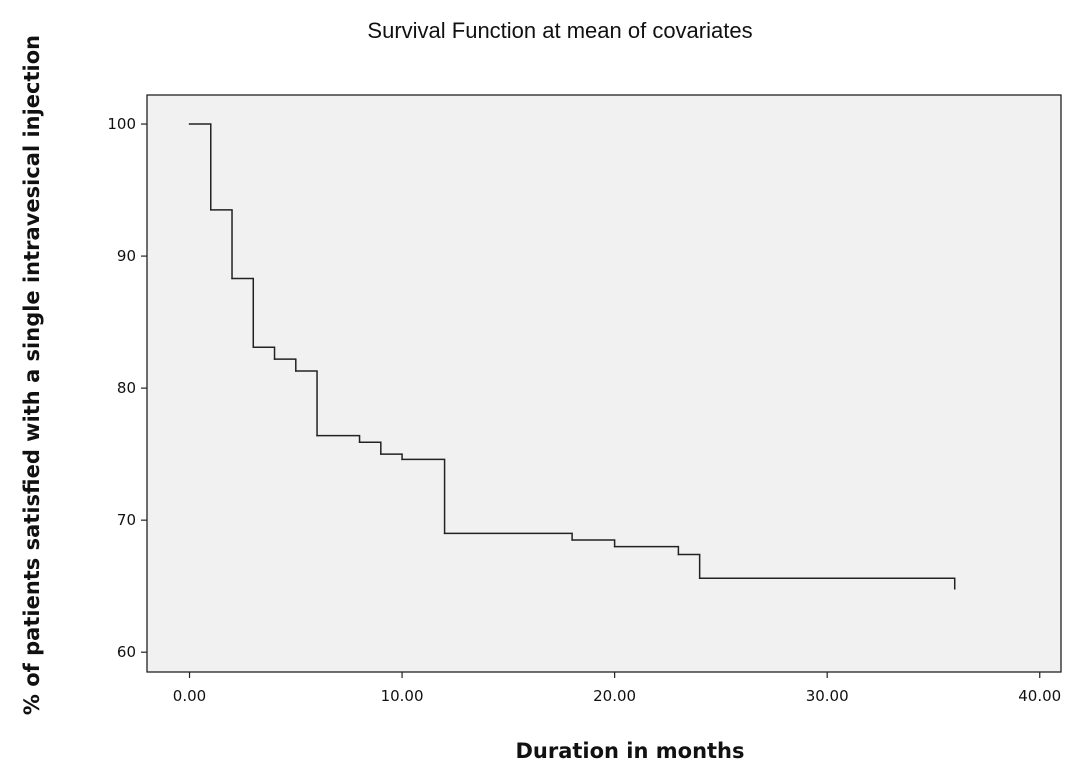  What do you see at coordinates (559, 30) in the screenshot?
I see `chart-title: Survival Function at mean of covariates` at bounding box center [559, 30].